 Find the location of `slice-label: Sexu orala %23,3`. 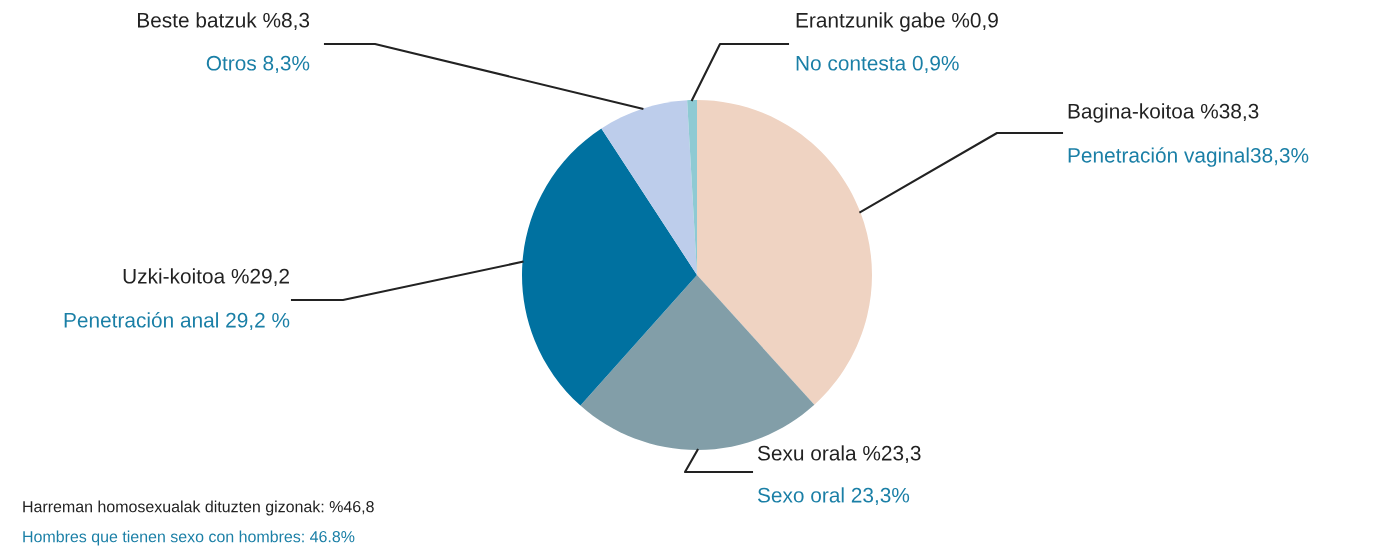

slice-label: Sexu orala %23,3 is located at coordinates (839, 454).